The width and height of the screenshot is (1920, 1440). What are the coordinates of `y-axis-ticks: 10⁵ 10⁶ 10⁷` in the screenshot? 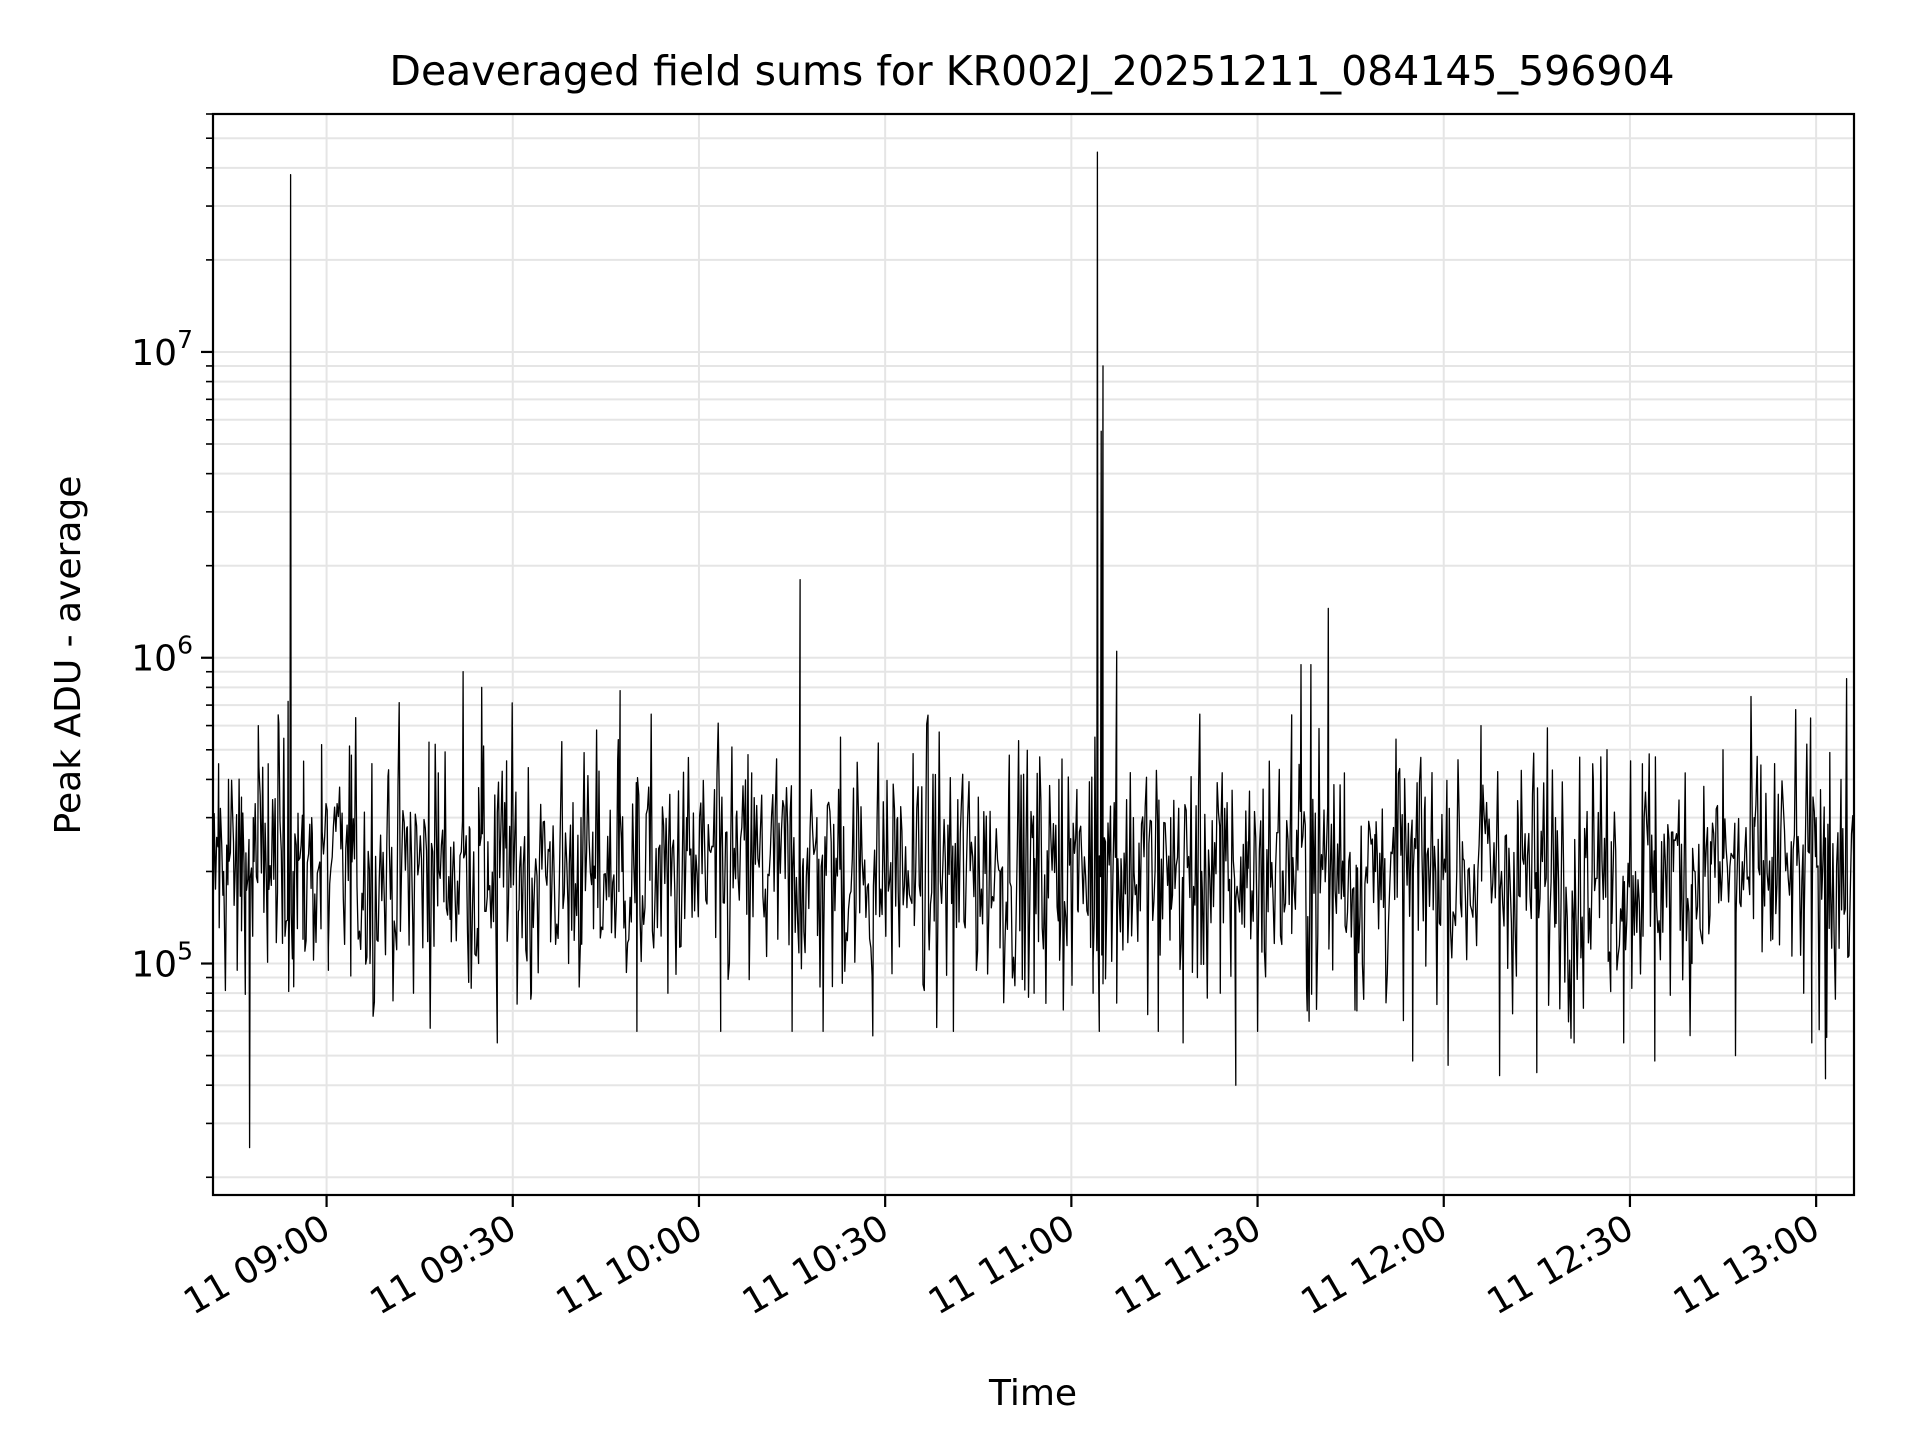 It's located at (172, 646).